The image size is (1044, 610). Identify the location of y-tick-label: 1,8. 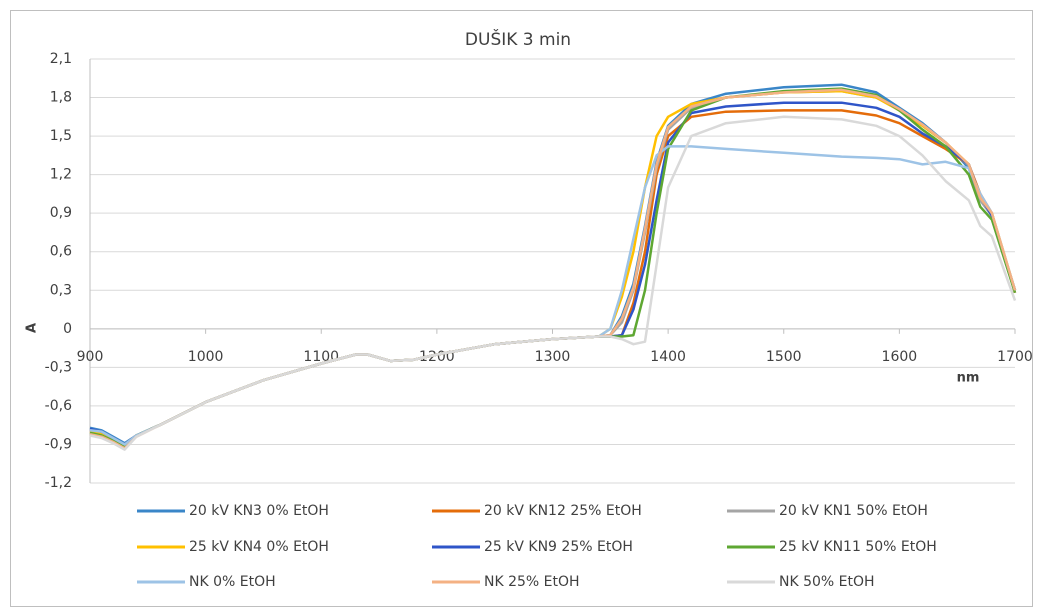
(61, 98).